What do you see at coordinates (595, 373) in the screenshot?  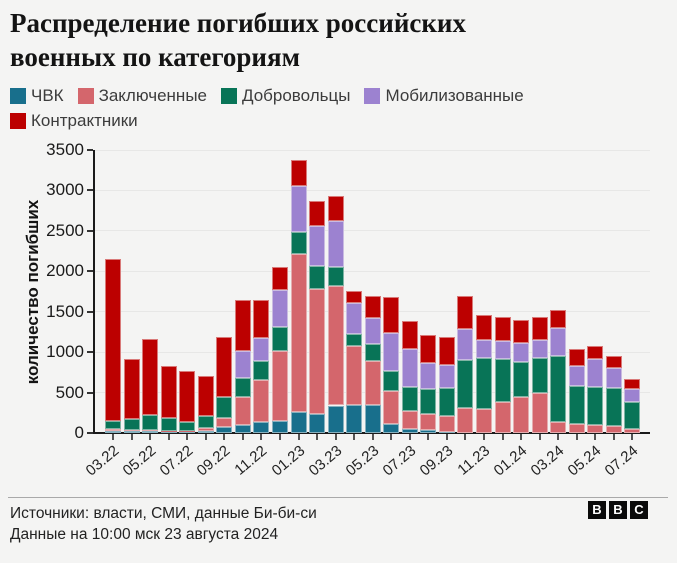 I see `bar-segment-mobilized-05.24` at bounding box center [595, 373].